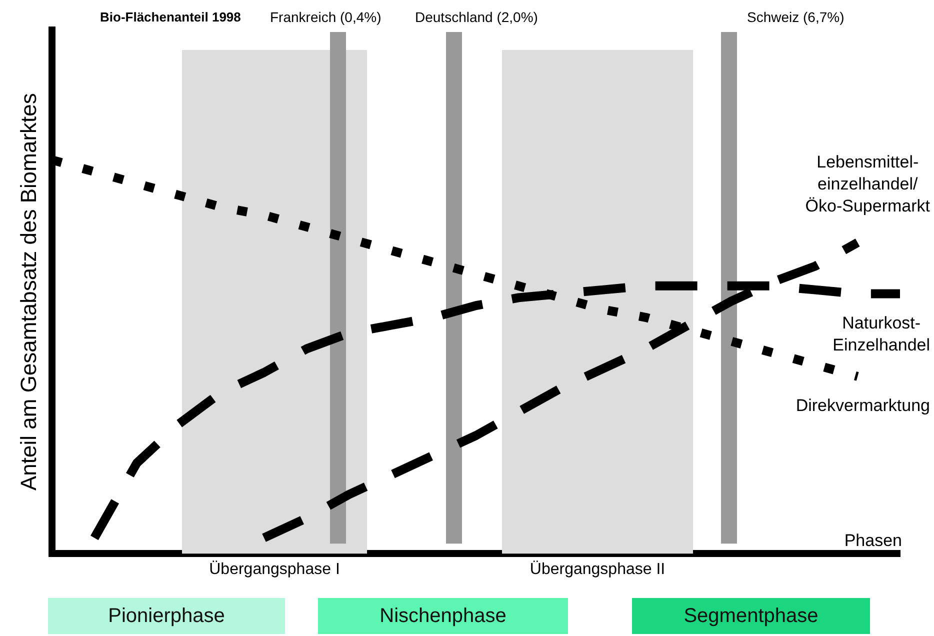 The width and height of the screenshot is (934, 636). What do you see at coordinates (274, 569) in the screenshot?
I see `text: Übergangsphase I` at bounding box center [274, 569].